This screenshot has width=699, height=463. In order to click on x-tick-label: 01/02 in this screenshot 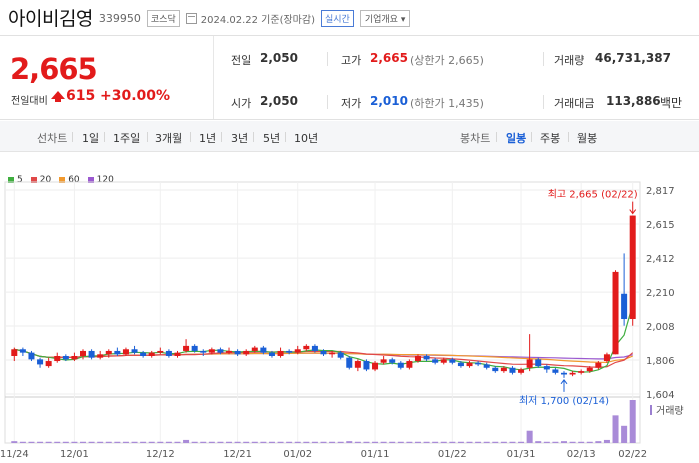, I will do `click(297, 454)`.